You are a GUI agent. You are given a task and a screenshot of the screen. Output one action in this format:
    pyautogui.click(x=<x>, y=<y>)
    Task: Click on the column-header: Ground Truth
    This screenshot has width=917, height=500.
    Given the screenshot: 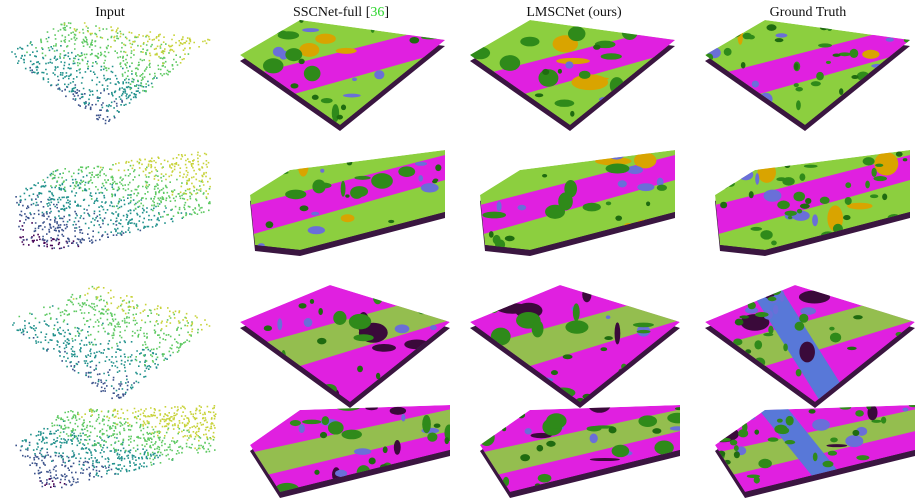 What is the action you would take?
    pyautogui.click(x=808, y=12)
    